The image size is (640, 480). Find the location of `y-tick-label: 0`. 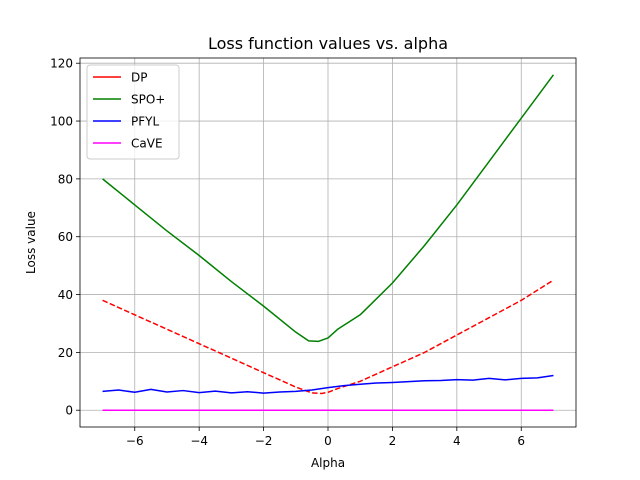

y-tick-label: 0 is located at coordinates (69, 411).